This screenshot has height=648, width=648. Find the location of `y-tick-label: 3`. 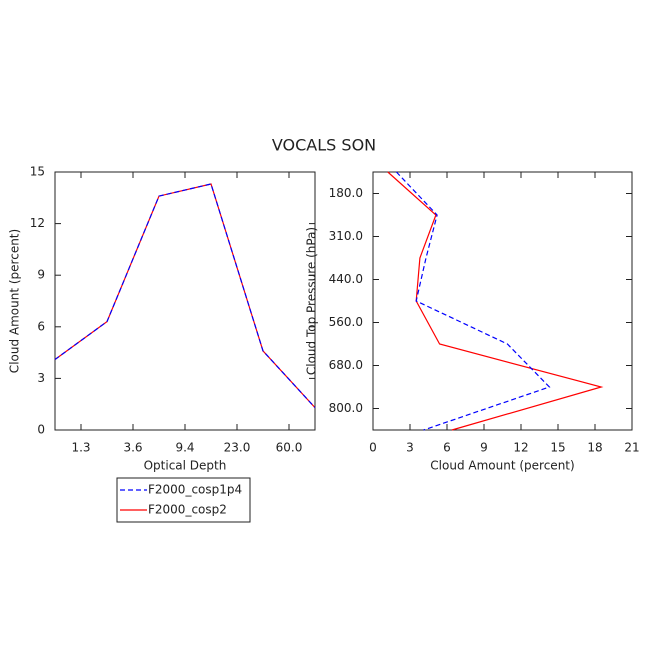

y-tick-label: 3 is located at coordinates (41, 378).